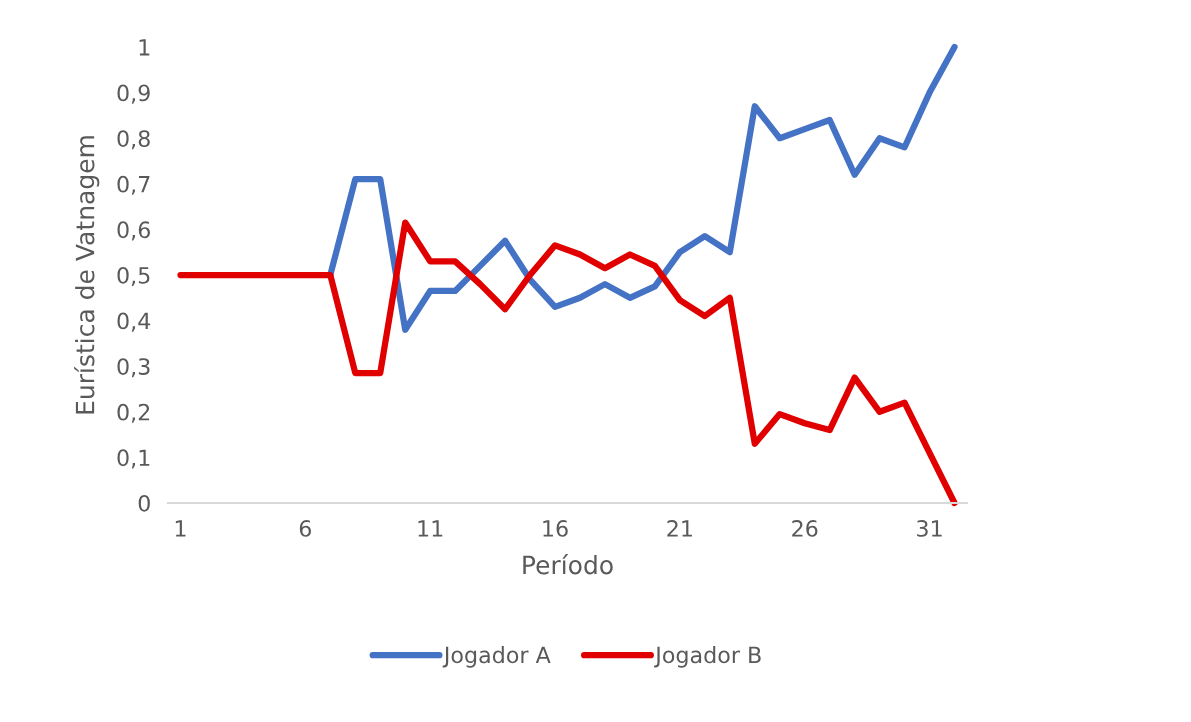 This screenshot has height=722, width=1191. Describe the element at coordinates (133, 231) in the screenshot. I see `y-tick-label: 0,6` at that location.